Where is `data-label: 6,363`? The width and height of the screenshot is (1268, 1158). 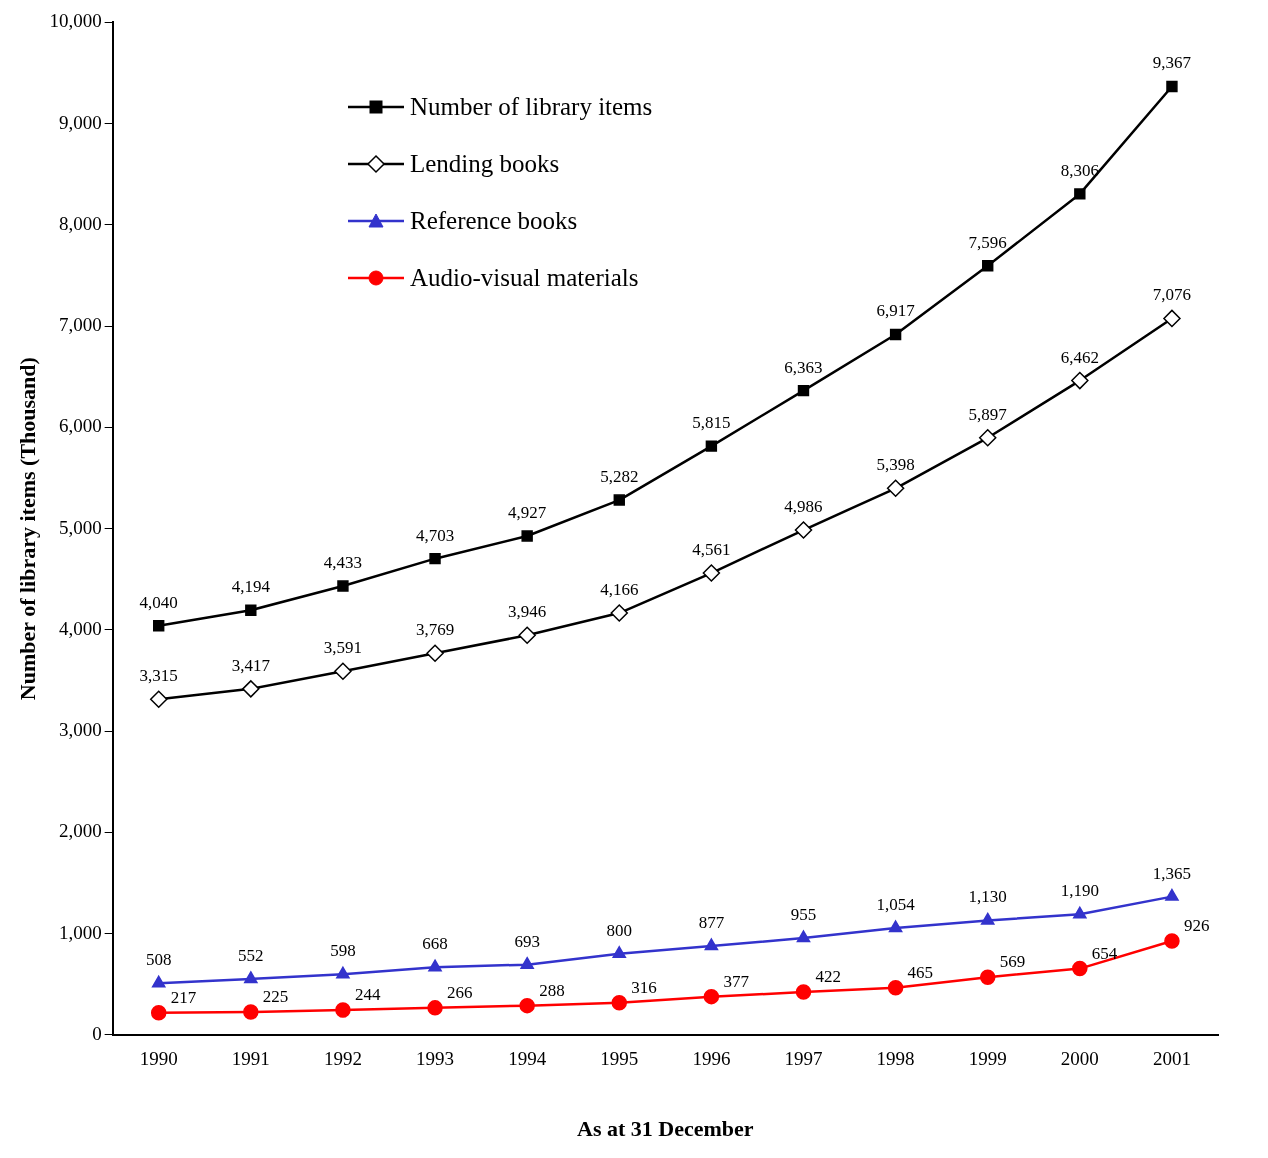
data-label: 6,363 is located at coordinates (803, 367).